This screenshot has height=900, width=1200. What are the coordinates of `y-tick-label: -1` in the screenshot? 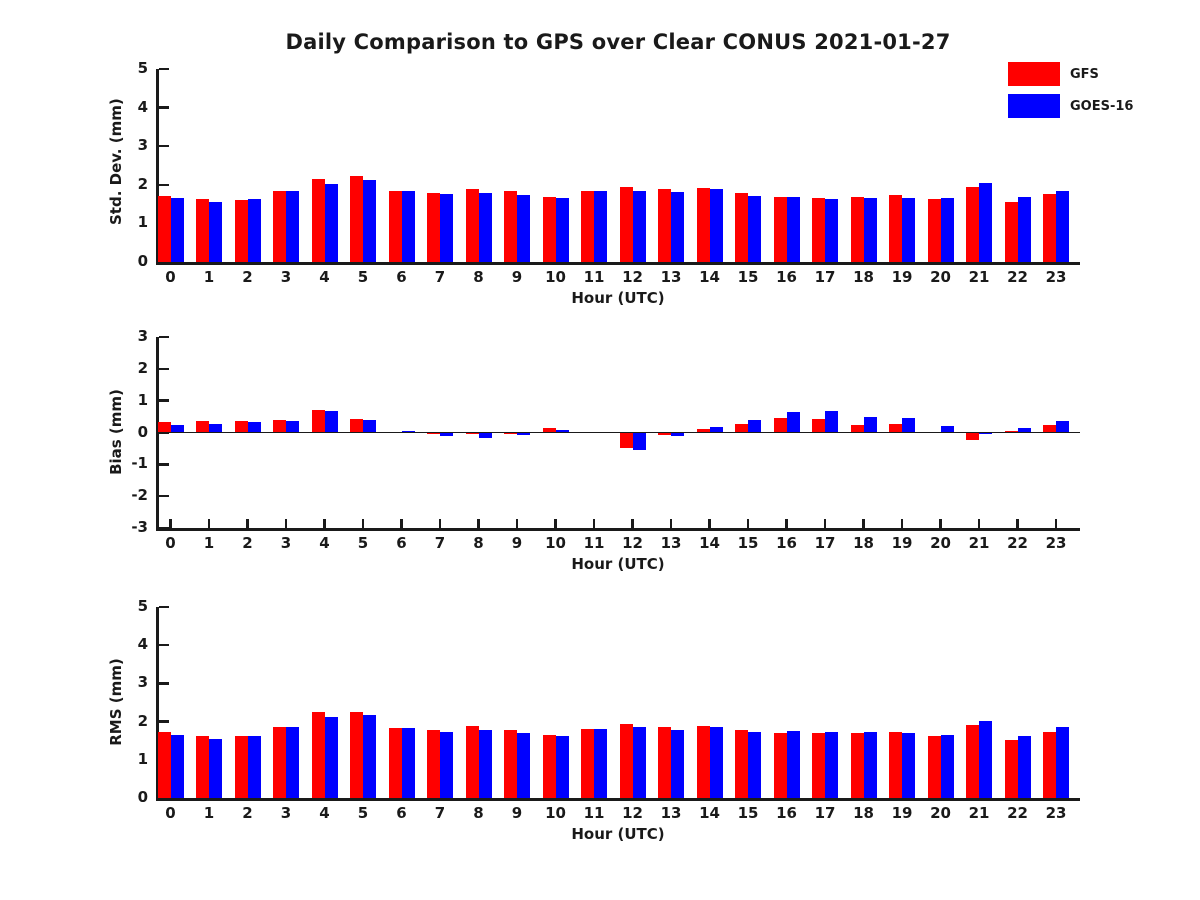 It's located at (139, 463).